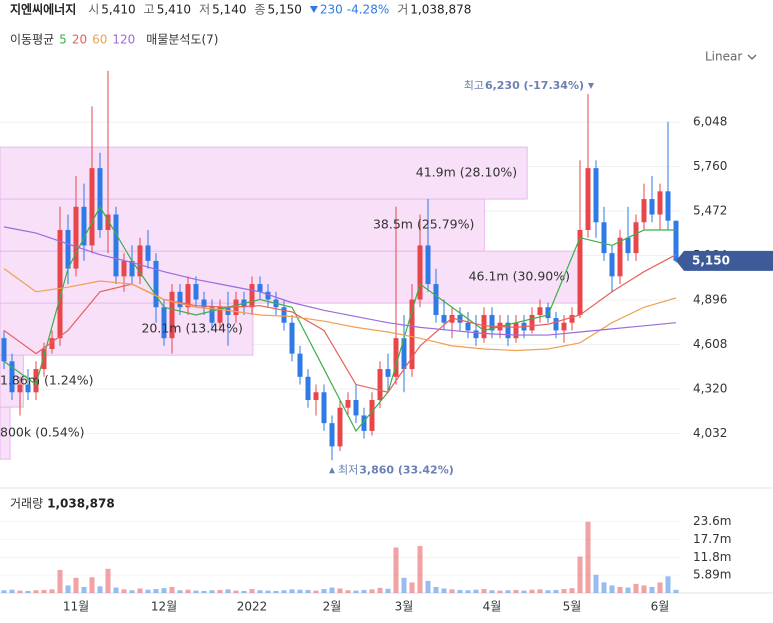  I want to click on down-triangle, so click(313, 9).